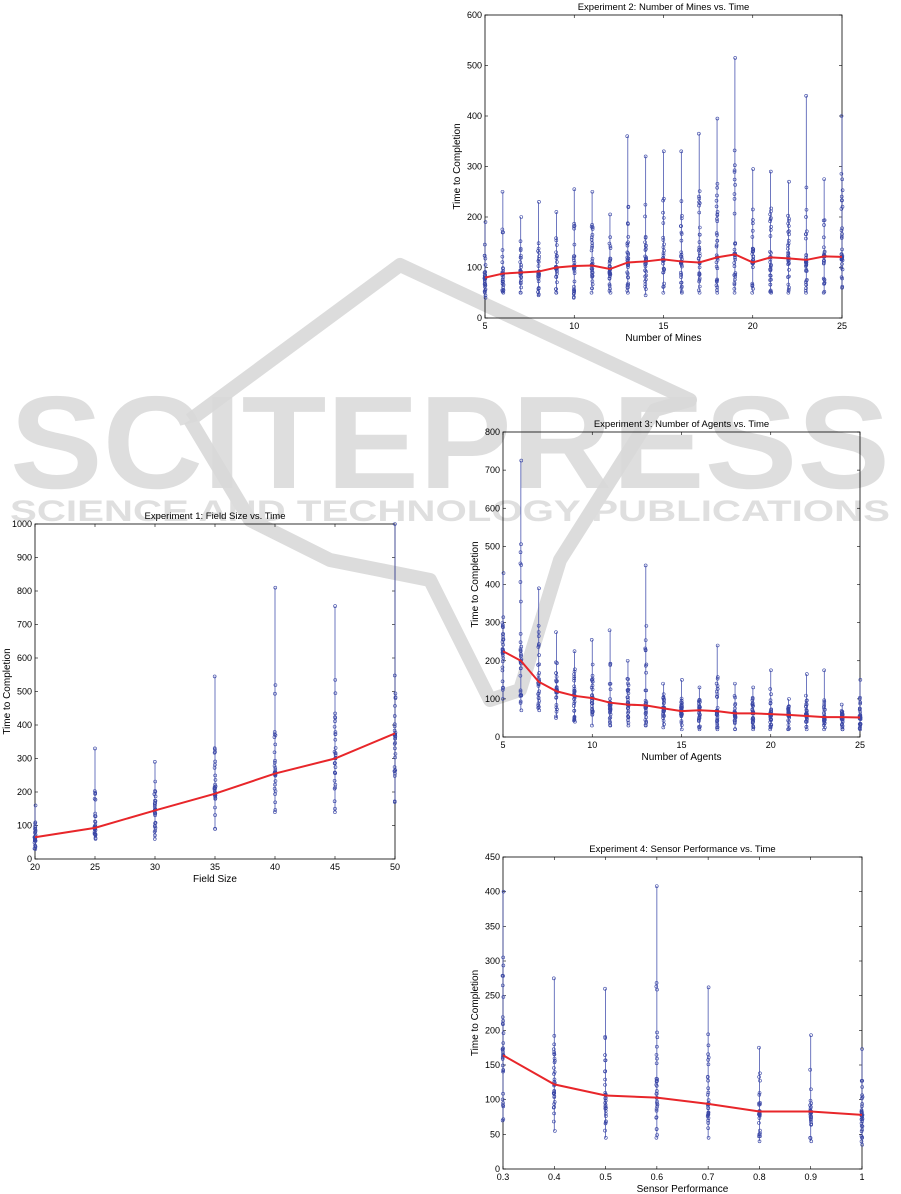  I want to click on x-tick-label: 30, so click(155, 867).